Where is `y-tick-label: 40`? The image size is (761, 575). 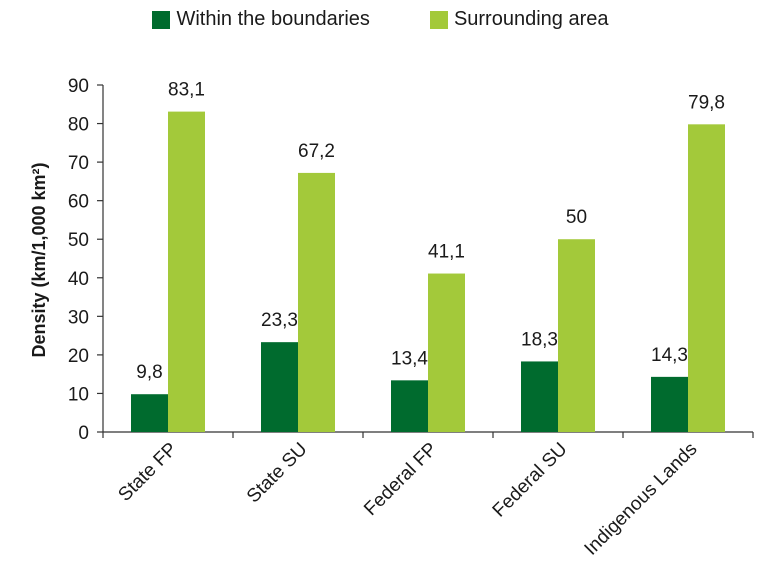 y-tick-label: 40 is located at coordinates (78, 279).